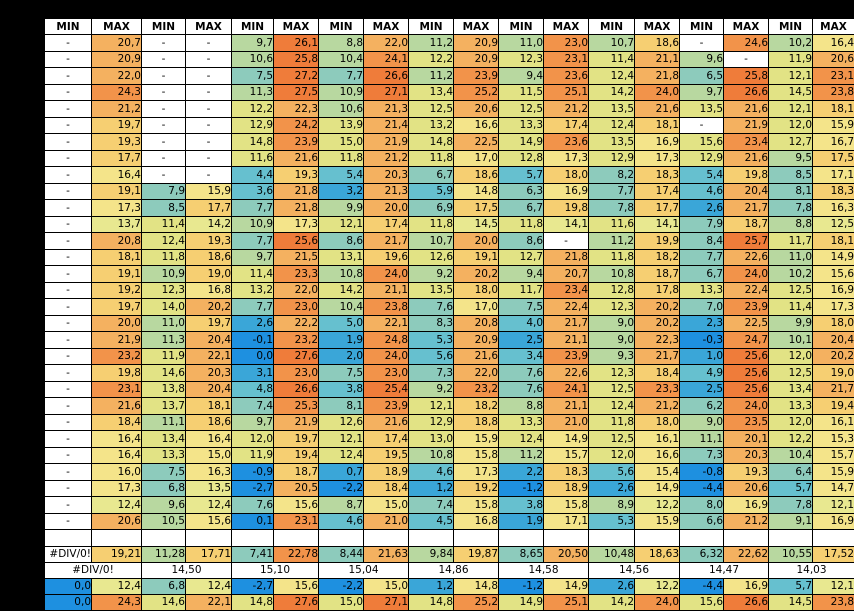 The height and width of the screenshot is (611, 854). Describe the element at coordinates (253, 125) in the screenshot. I see `min-temp-cell: 12,9` at that location.